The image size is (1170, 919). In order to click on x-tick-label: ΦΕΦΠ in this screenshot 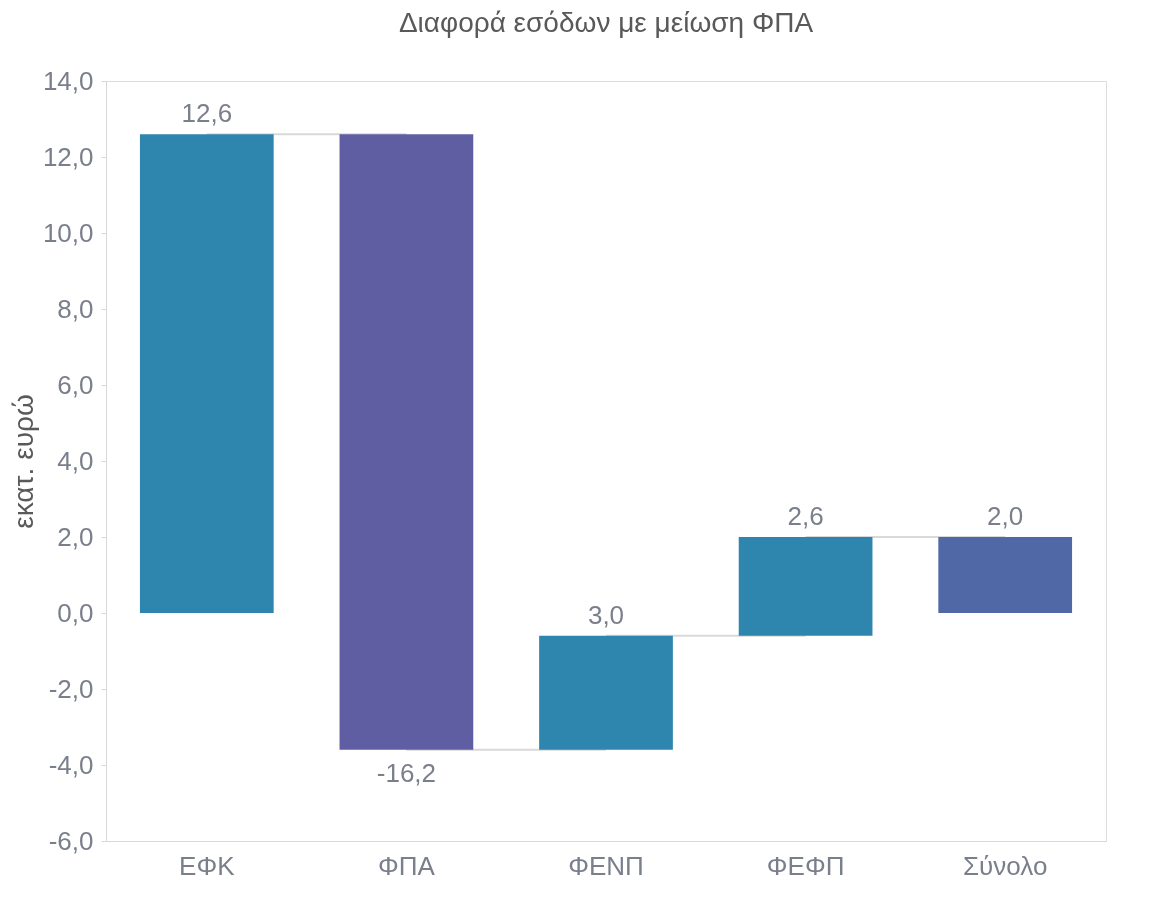, I will do `click(805, 865)`.